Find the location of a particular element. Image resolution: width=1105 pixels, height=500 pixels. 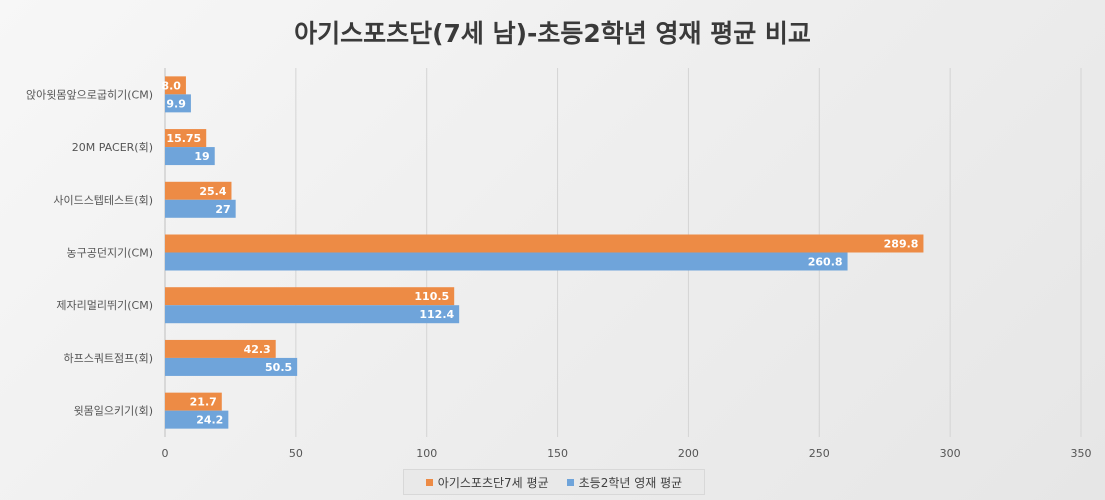

legend-label: 초등2학년 영재 평균 is located at coordinates (630, 482).